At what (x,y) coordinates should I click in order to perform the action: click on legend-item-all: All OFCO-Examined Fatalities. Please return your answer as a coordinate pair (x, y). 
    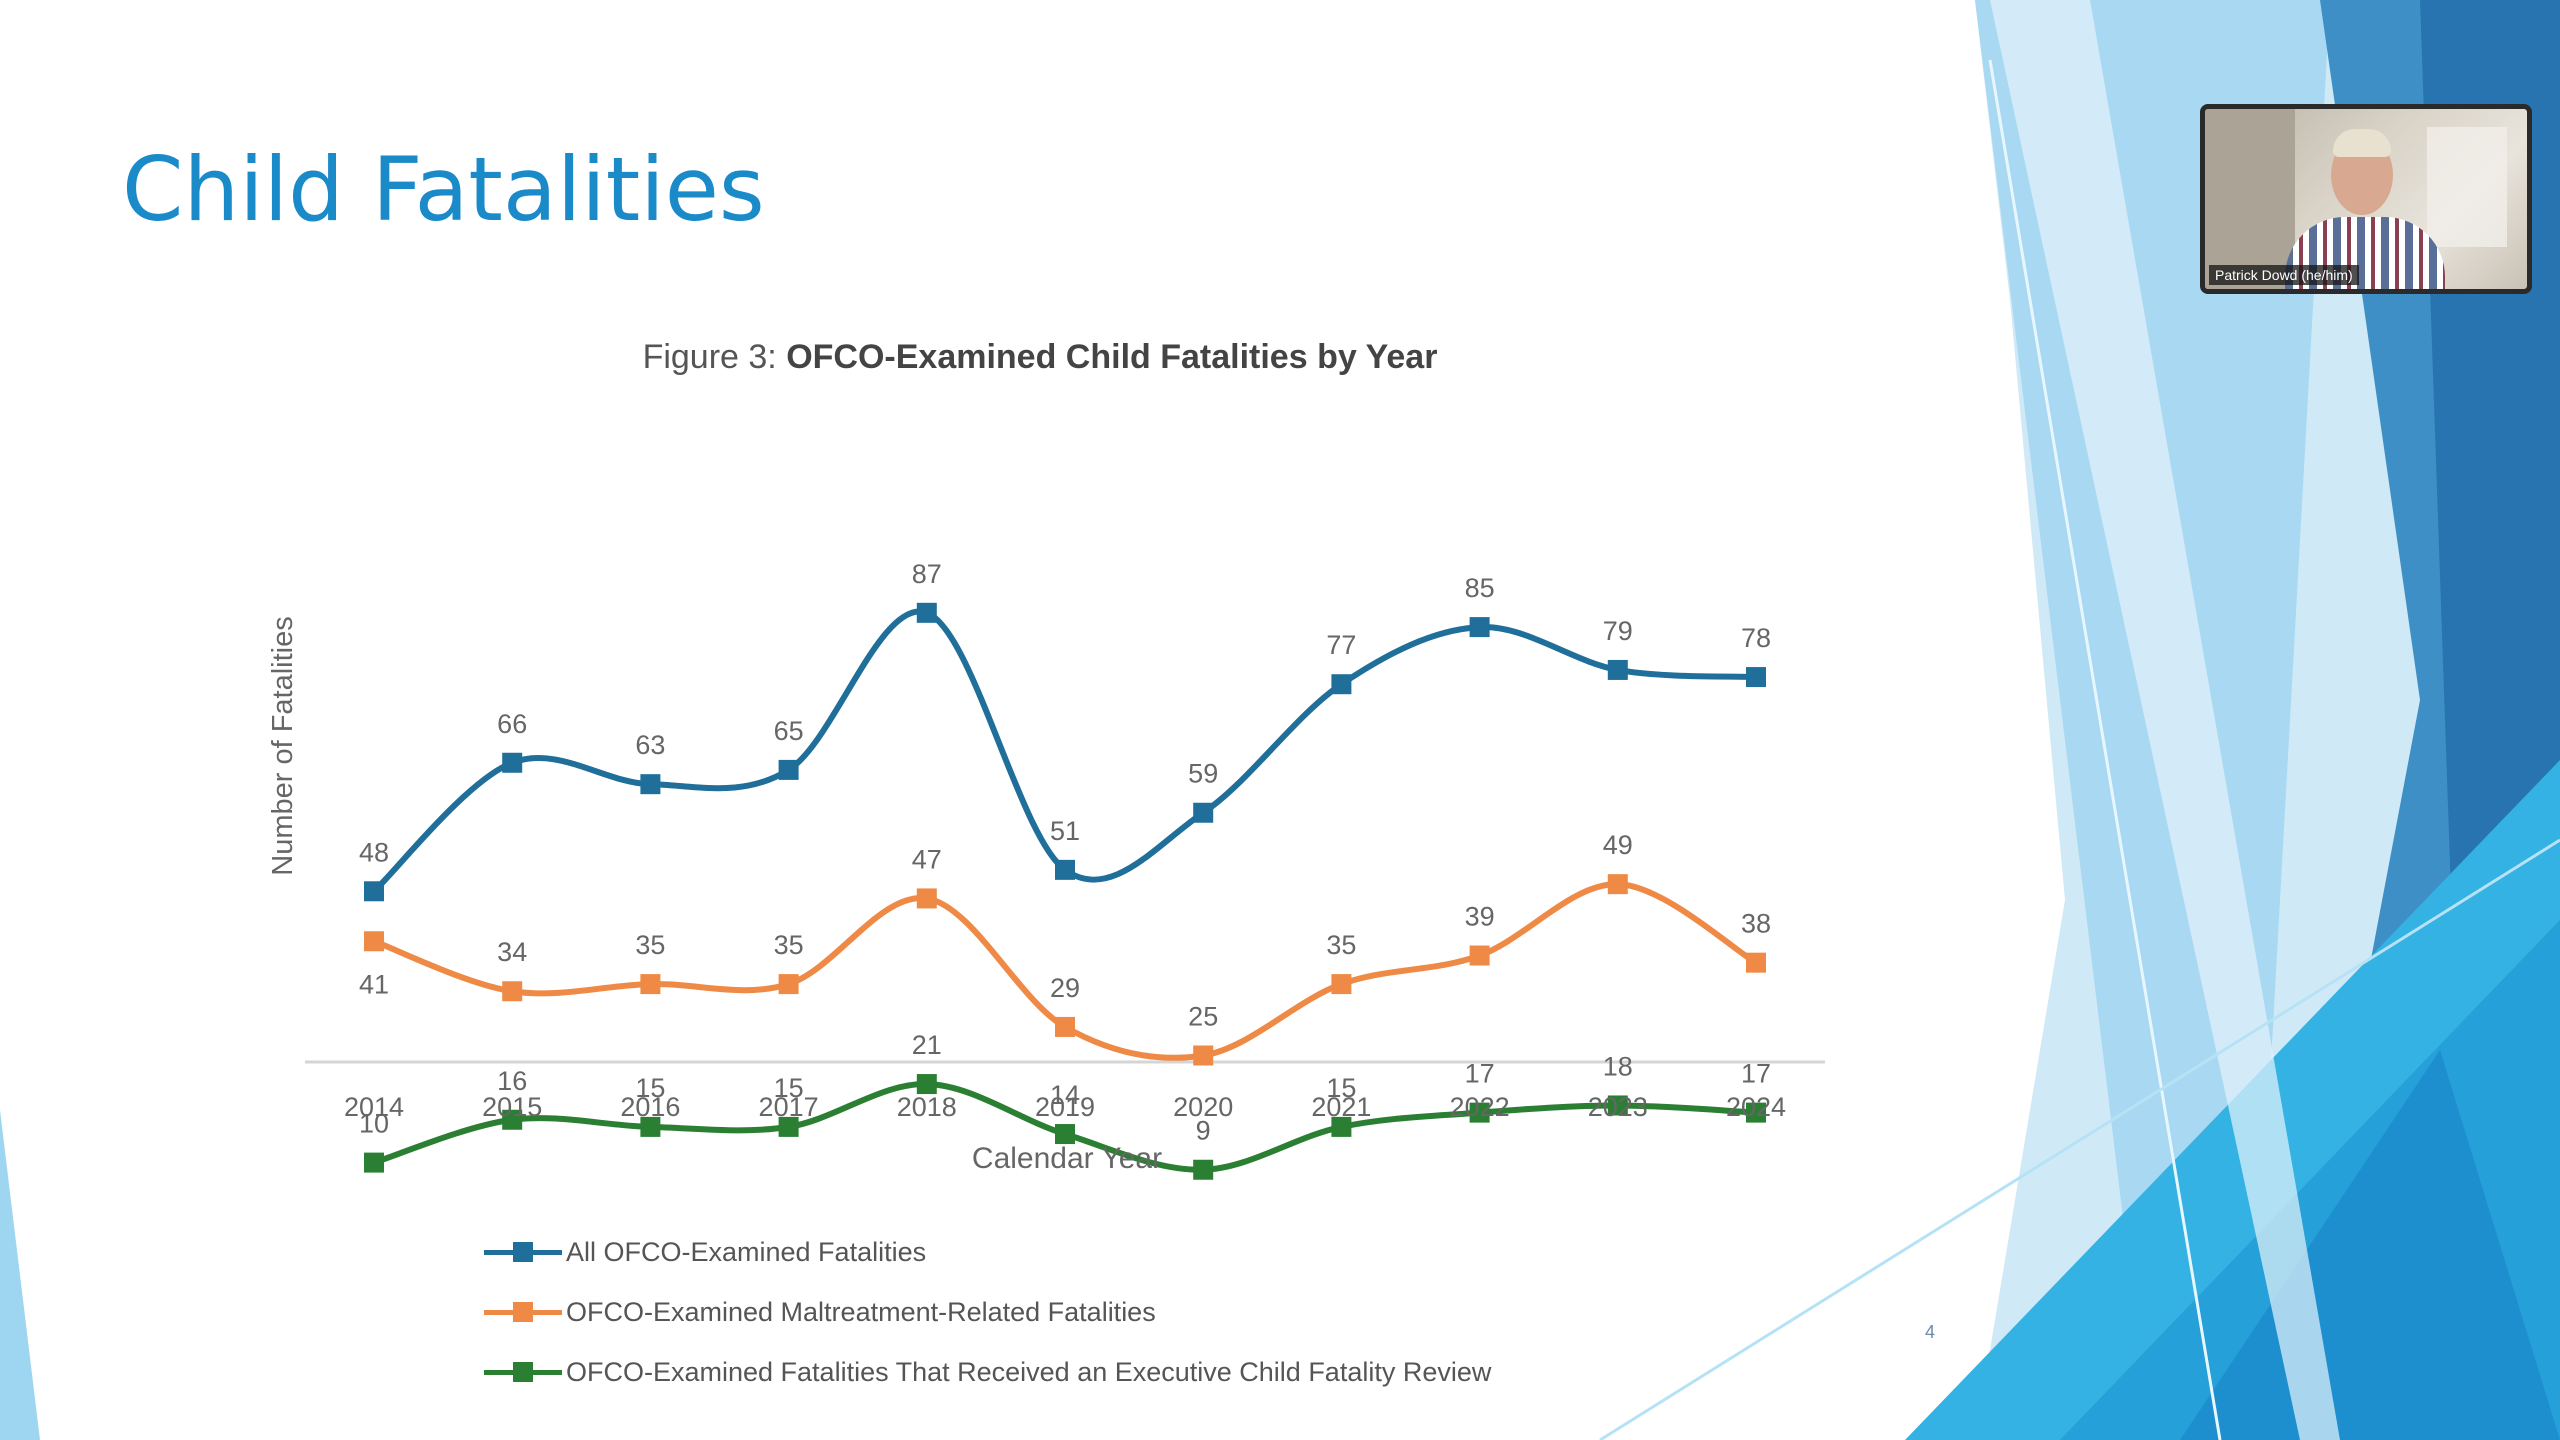
    Looking at the image, I should click on (987, 1252).